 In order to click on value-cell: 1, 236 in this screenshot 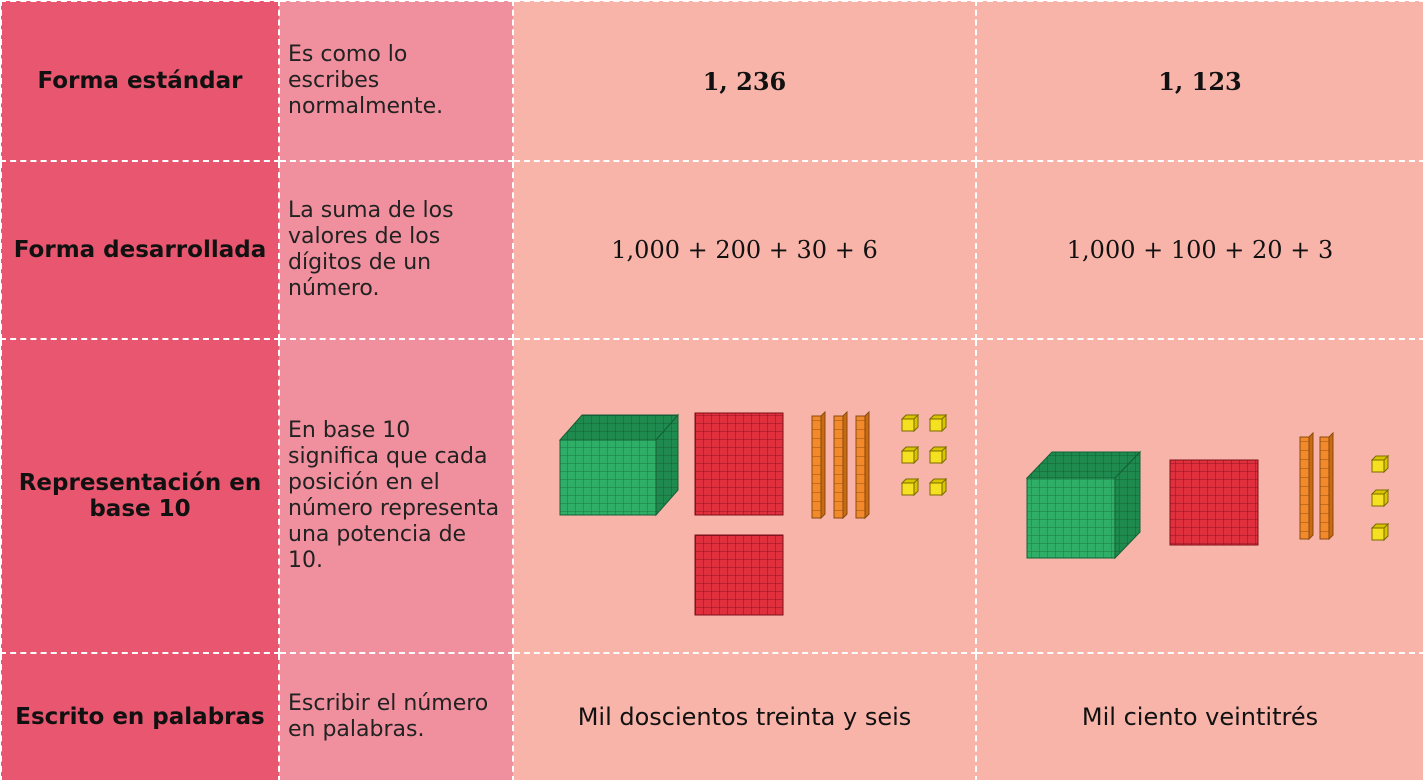, I will do `click(744, 81)`.